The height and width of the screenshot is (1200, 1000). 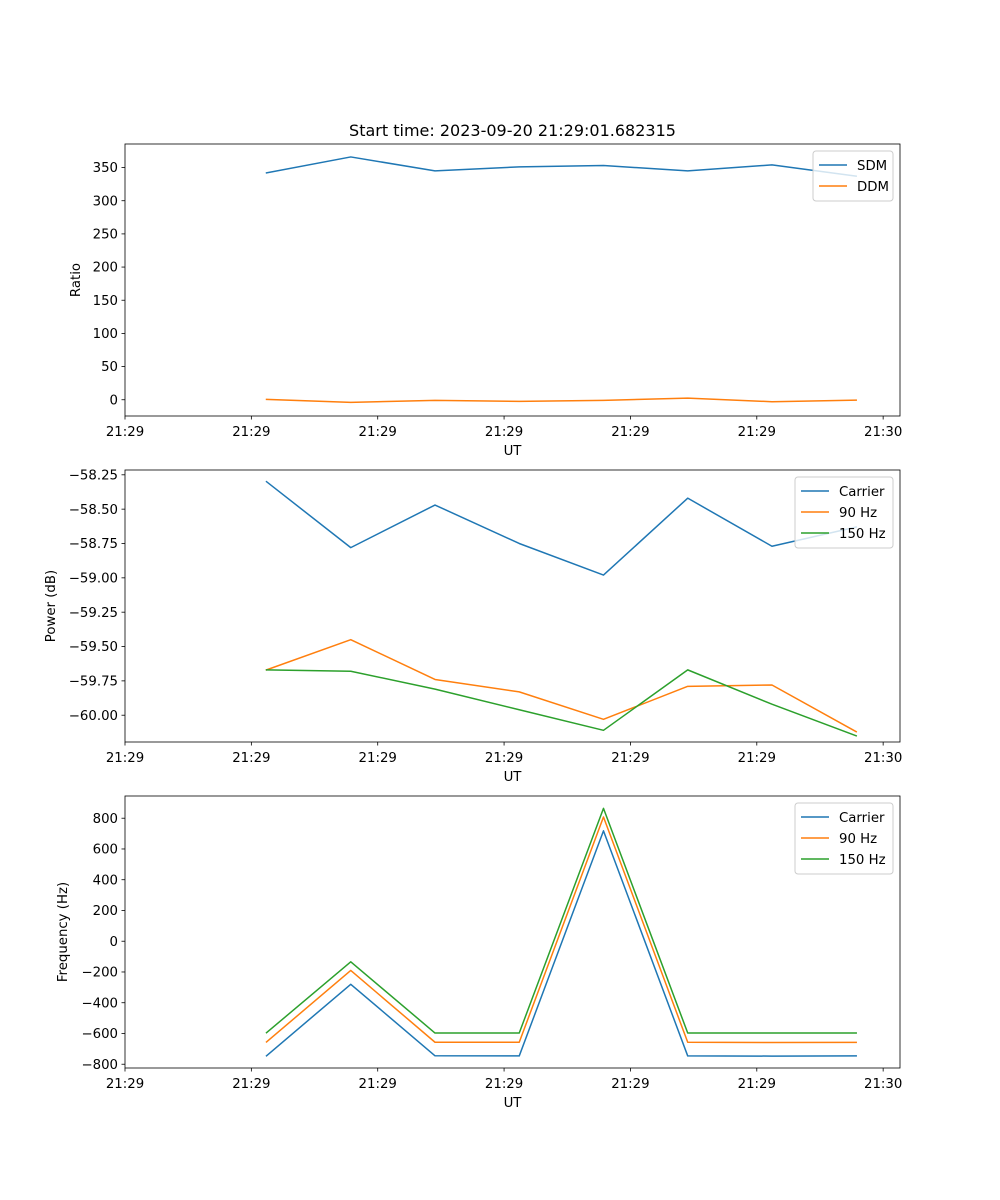 What do you see at coordinates (513, 451) in the screenshot?
I see `ratio-x-axis-label: UT` at bounding box center [513, 451].